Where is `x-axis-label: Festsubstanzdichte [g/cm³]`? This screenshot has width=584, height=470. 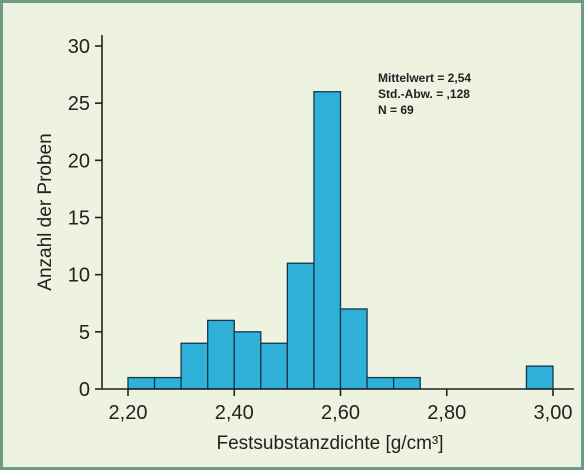 x-axis-label: Festsubstanzdichte [g/cm³] is located at coordinates (329, 443).